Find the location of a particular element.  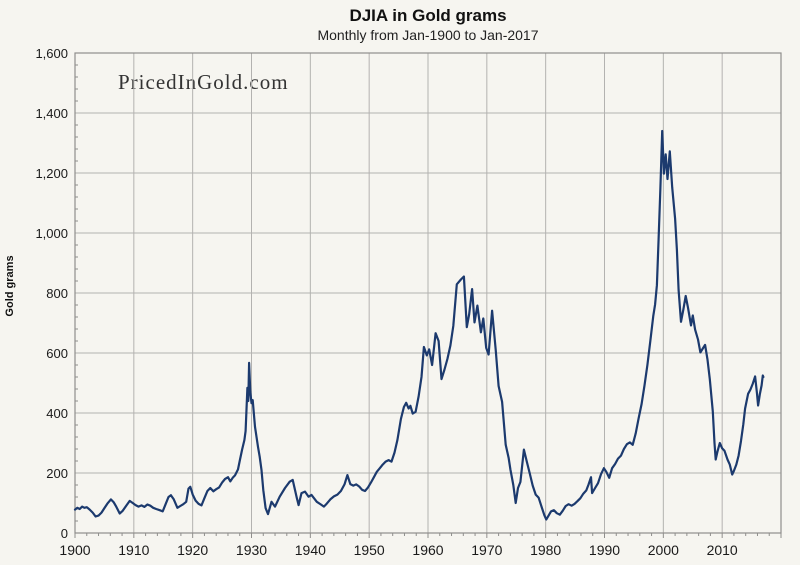

y-tick-label: 400 is located at coordinates (57, 413).